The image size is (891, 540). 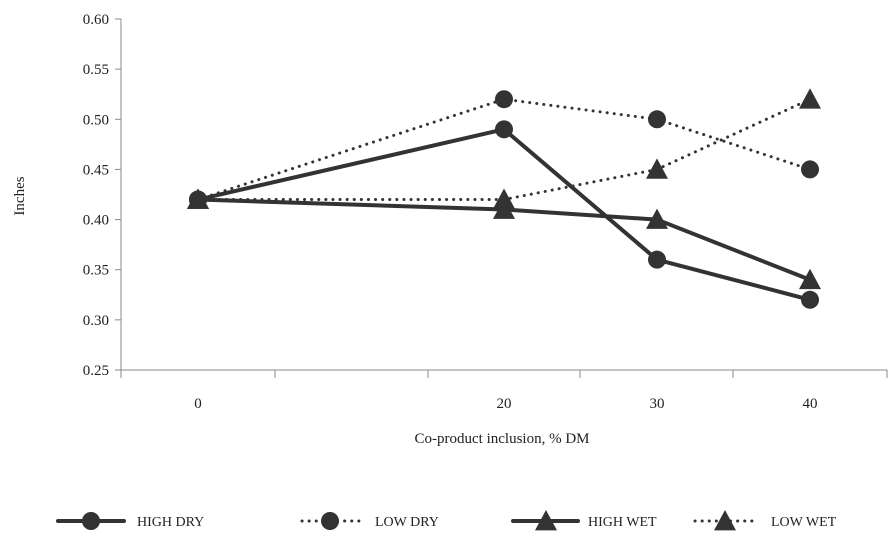 What do you see at coordinates (504, 404) in the screenshot?
I see `x-tick-label: 20` at bounding box center [504, 404].